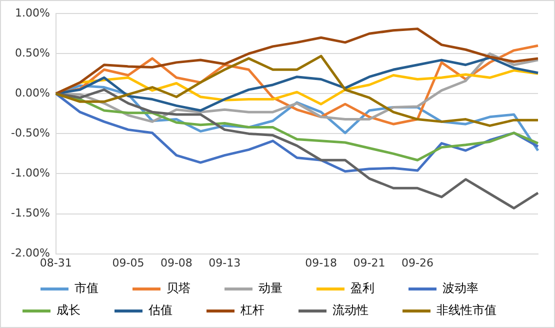  I want to click on y-tick-label: -1.00%, so click(30, 173).